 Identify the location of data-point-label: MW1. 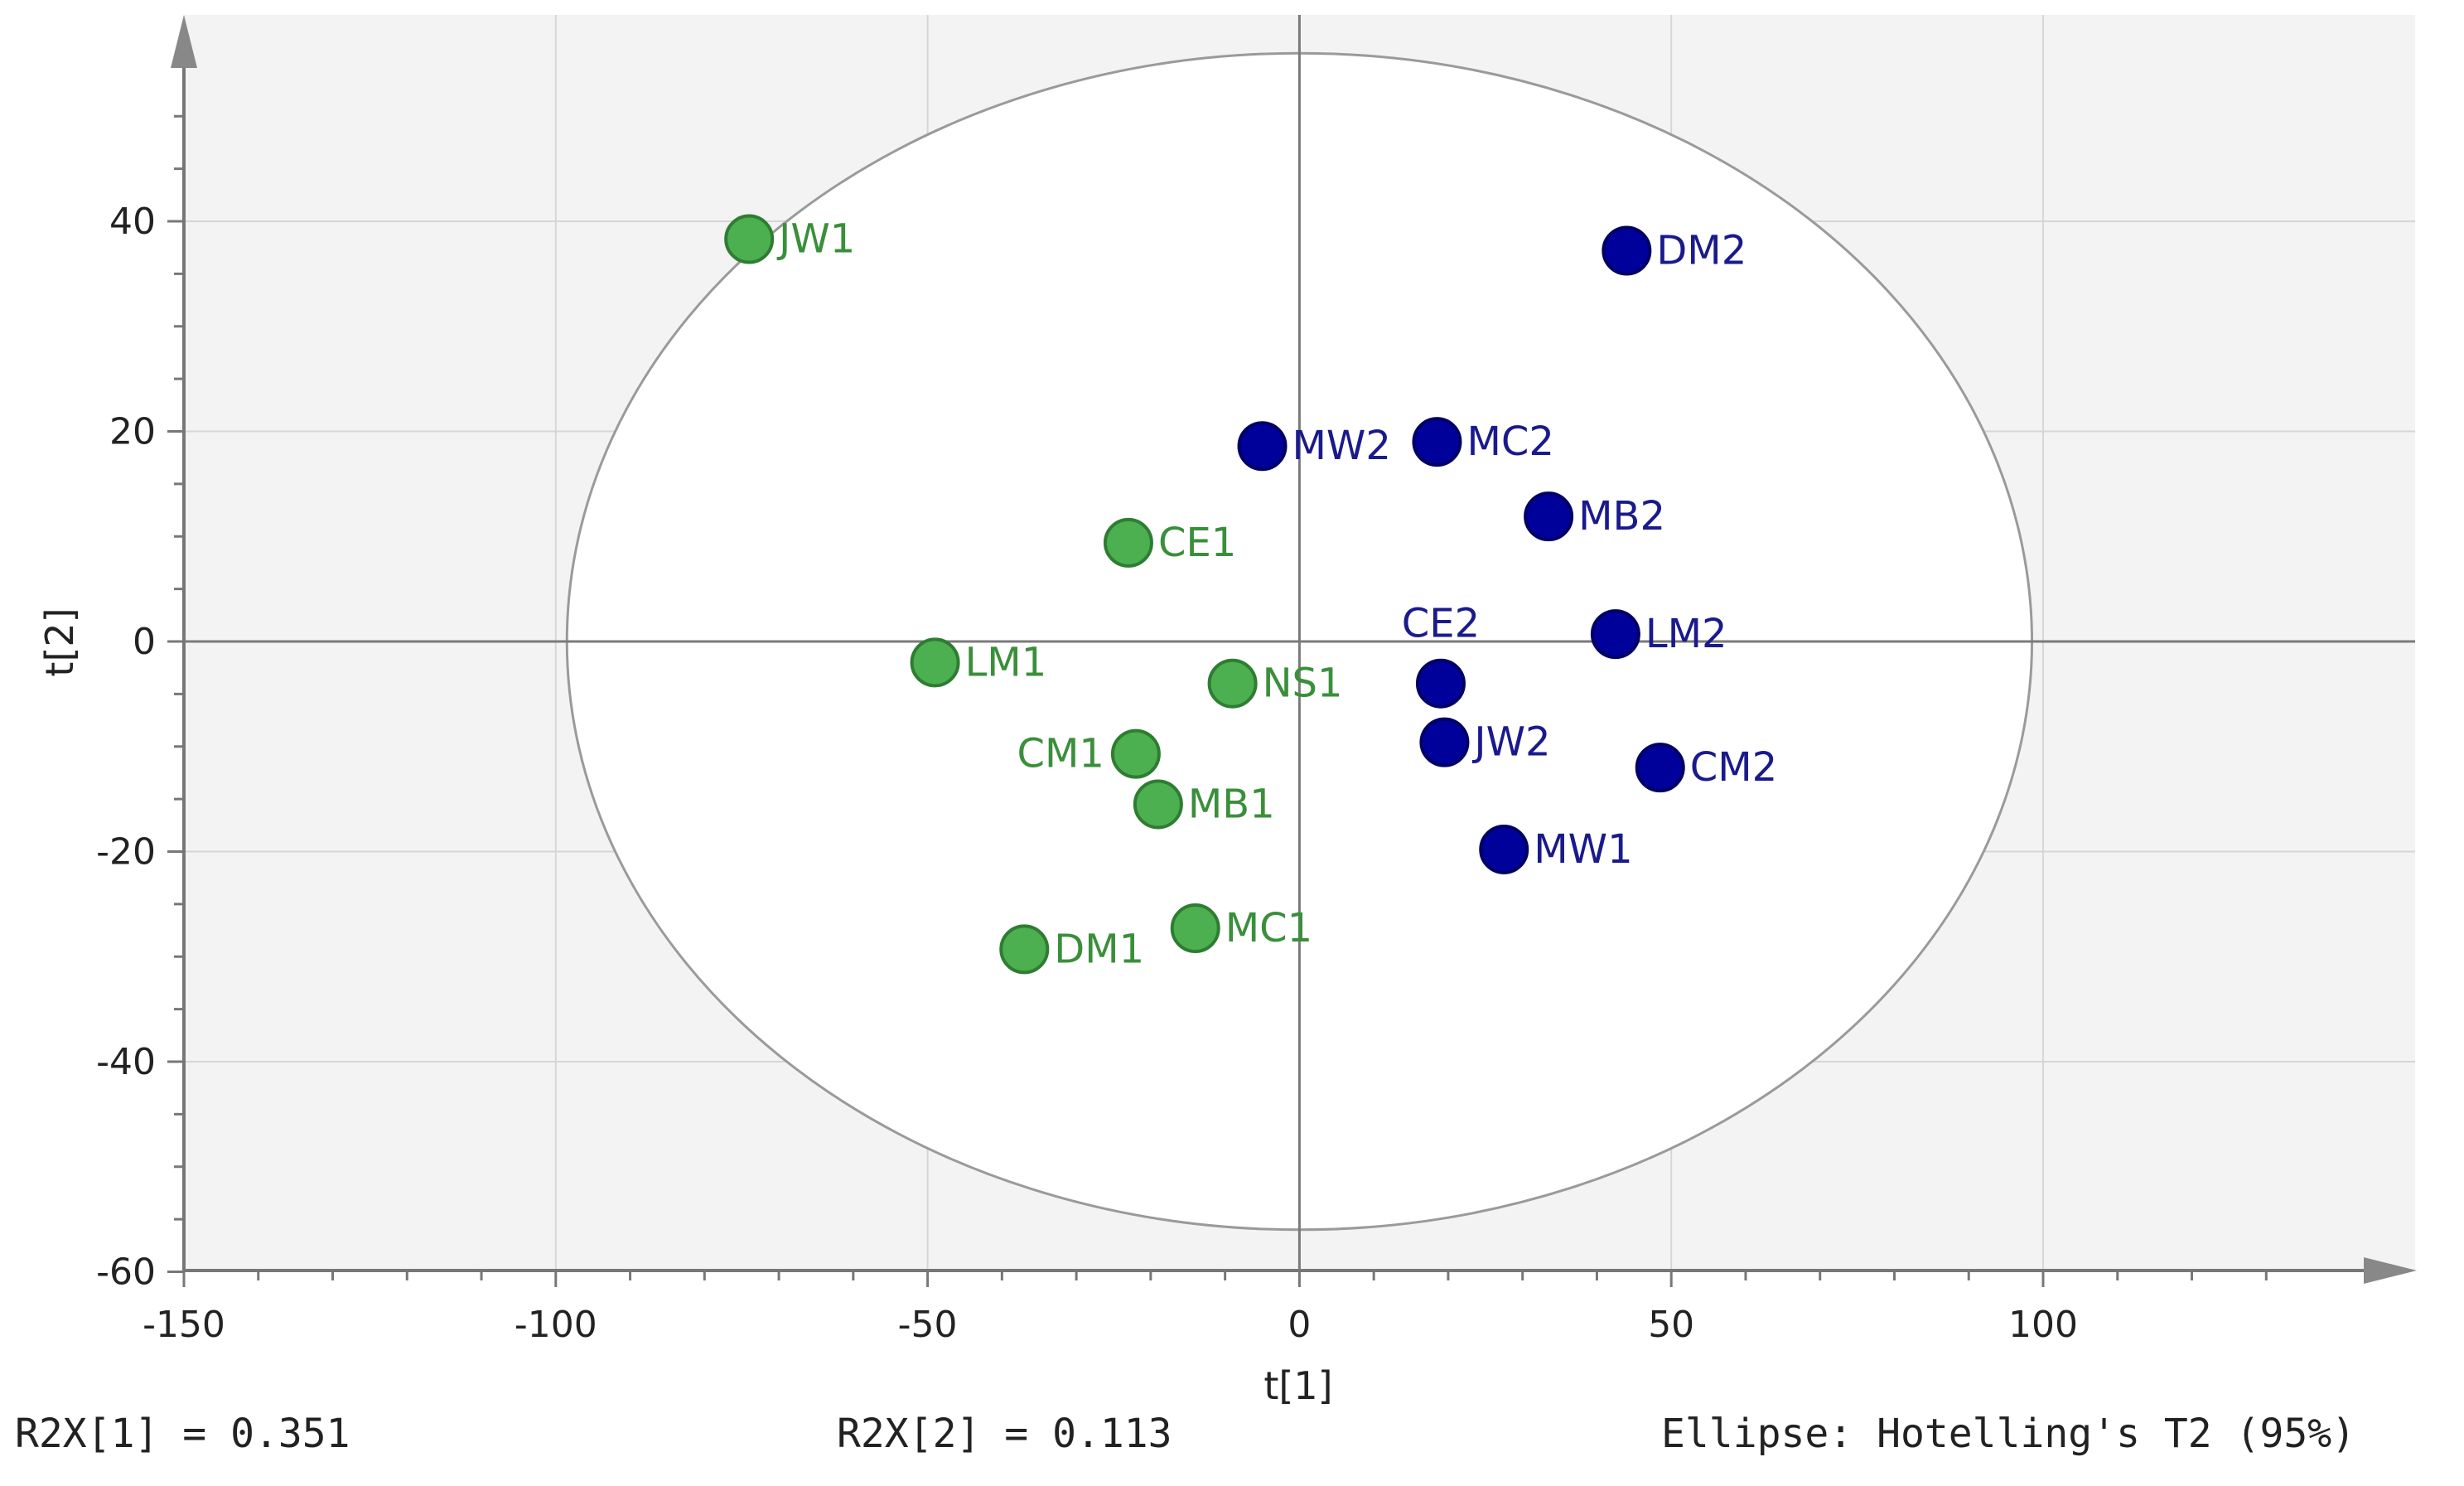
(1583, 849).